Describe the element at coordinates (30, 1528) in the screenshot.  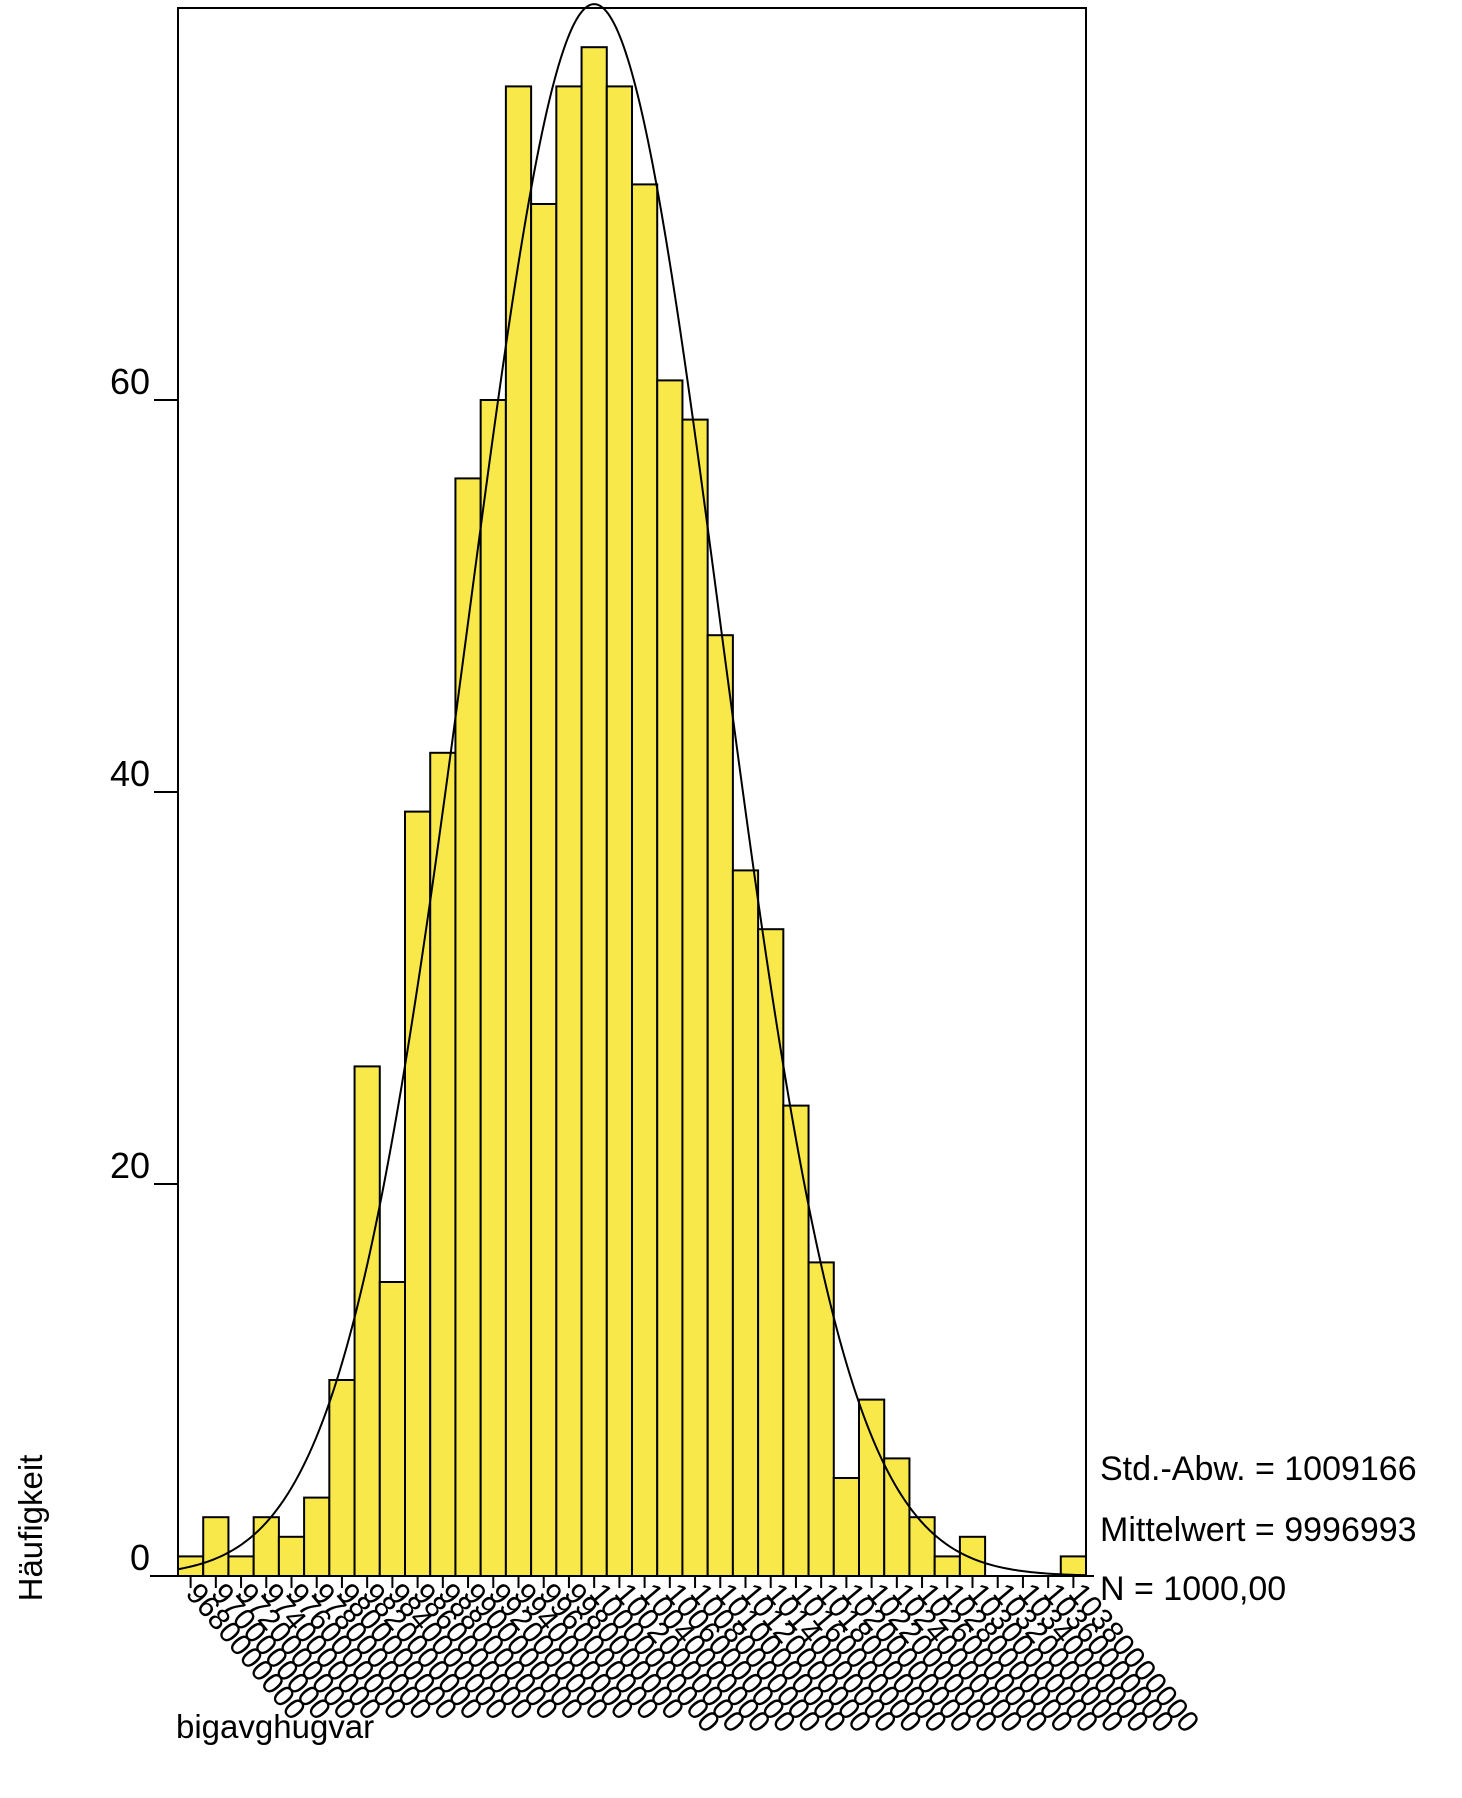
I see `y-axis-title: Häufigkeit` at that location.